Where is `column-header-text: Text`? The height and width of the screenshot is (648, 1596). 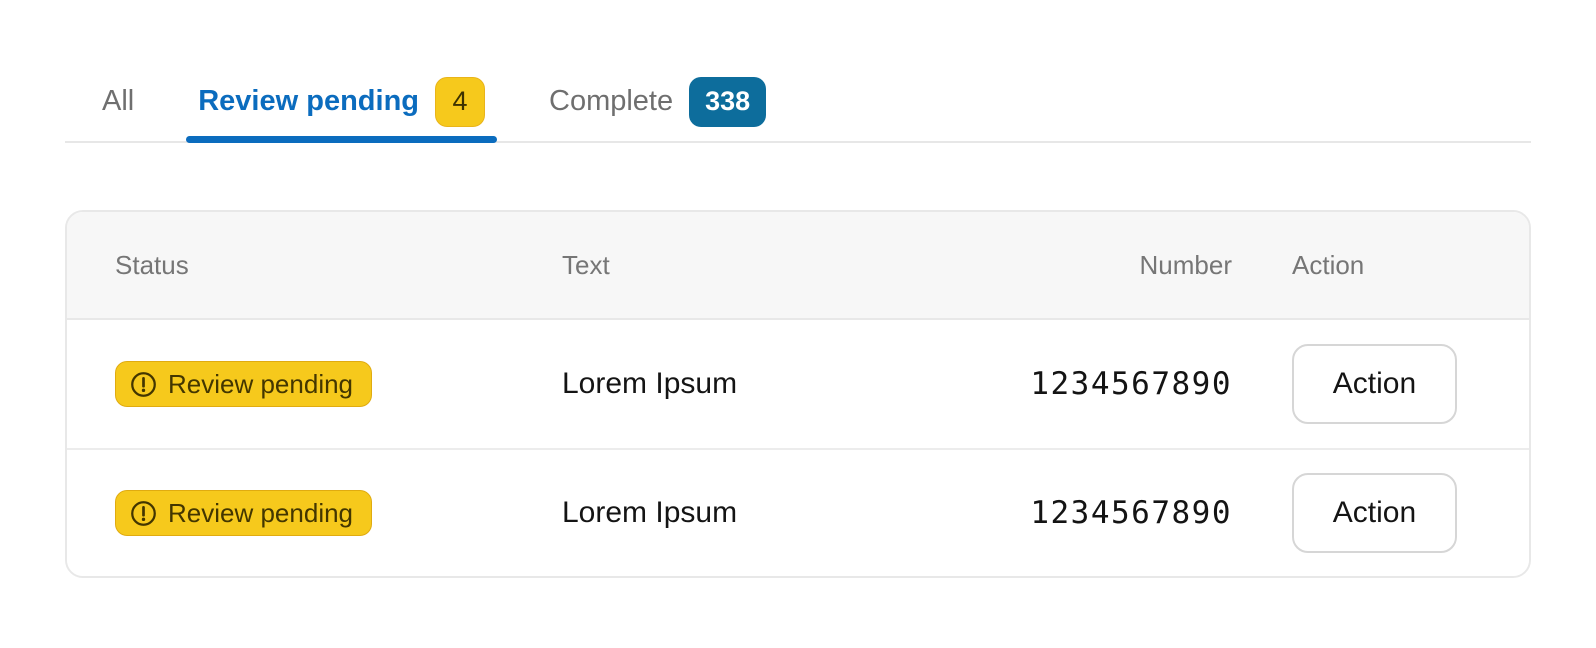 column-header-text: Text is located at coordinates (586, 264).